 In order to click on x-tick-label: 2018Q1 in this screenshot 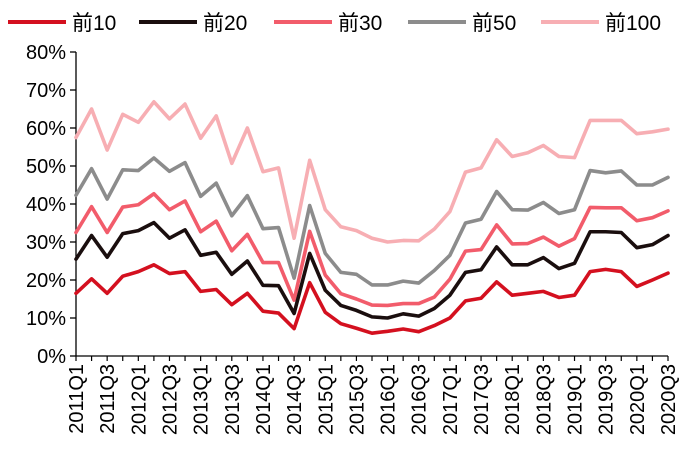, I will do `click(513, 399)`.